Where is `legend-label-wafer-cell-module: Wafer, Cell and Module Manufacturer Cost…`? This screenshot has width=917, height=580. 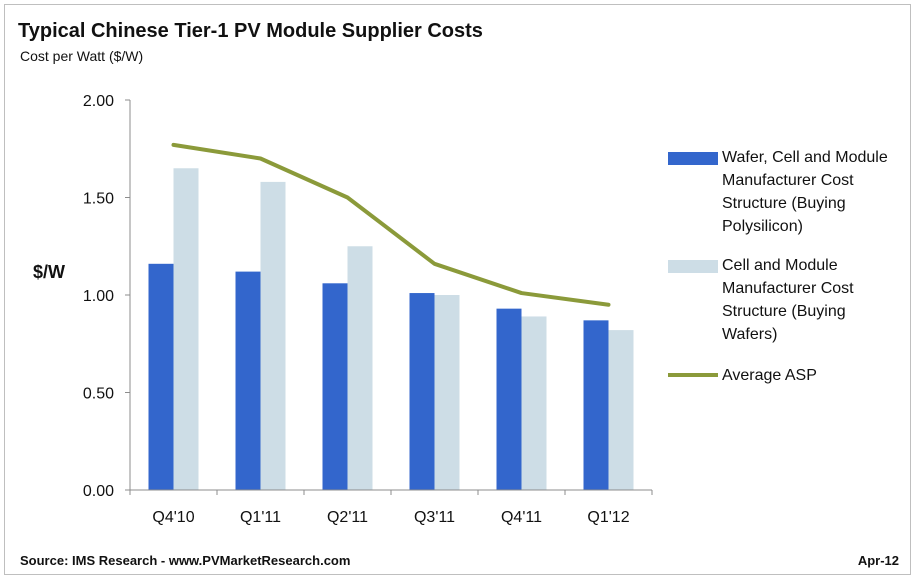
legend-label-wafer-cell-module: Wafer, Cell and Module Manufacturer Cost… is located at coordinates (805, 192).